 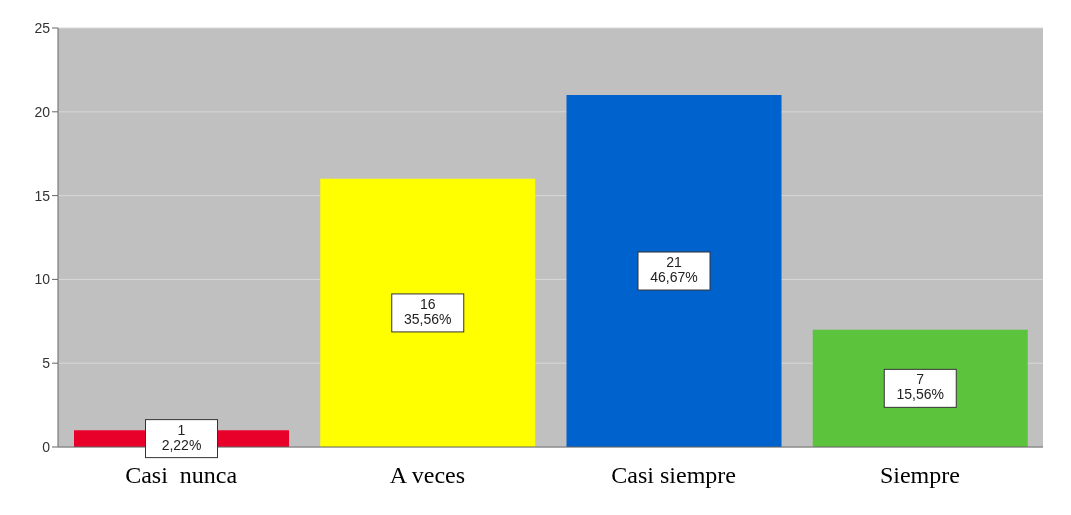 I want to click on x-tick-label: Casi nunca, so click(x=181, y=475).